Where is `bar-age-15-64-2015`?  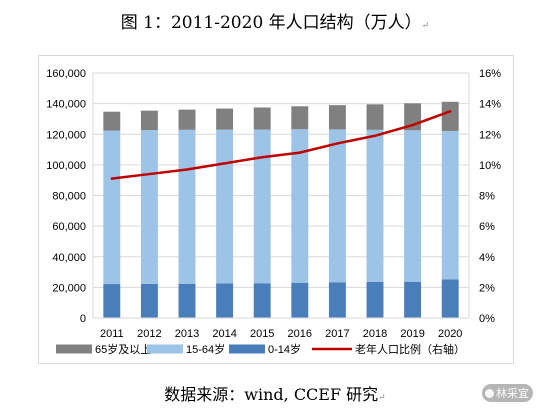
bar-age-15-64-2015 is located at coordinates (262, 206).